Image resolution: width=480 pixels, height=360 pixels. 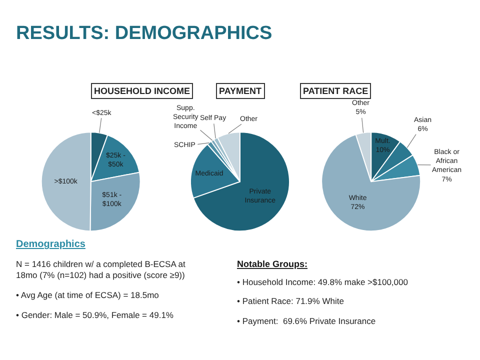 What do you see at coordinates (306, 321) in the screenshot?
I see `text: • Payment: 69.6% Private Insurance` at bounding box center [306, 321].